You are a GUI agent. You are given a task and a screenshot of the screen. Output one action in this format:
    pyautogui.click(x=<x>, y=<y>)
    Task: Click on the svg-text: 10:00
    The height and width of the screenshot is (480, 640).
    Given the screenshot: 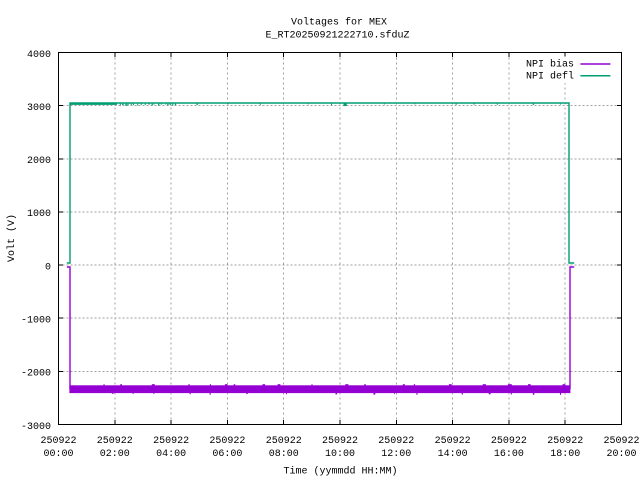 What is the action you would take?
    pyautogui.click(x=340, y=454)
    